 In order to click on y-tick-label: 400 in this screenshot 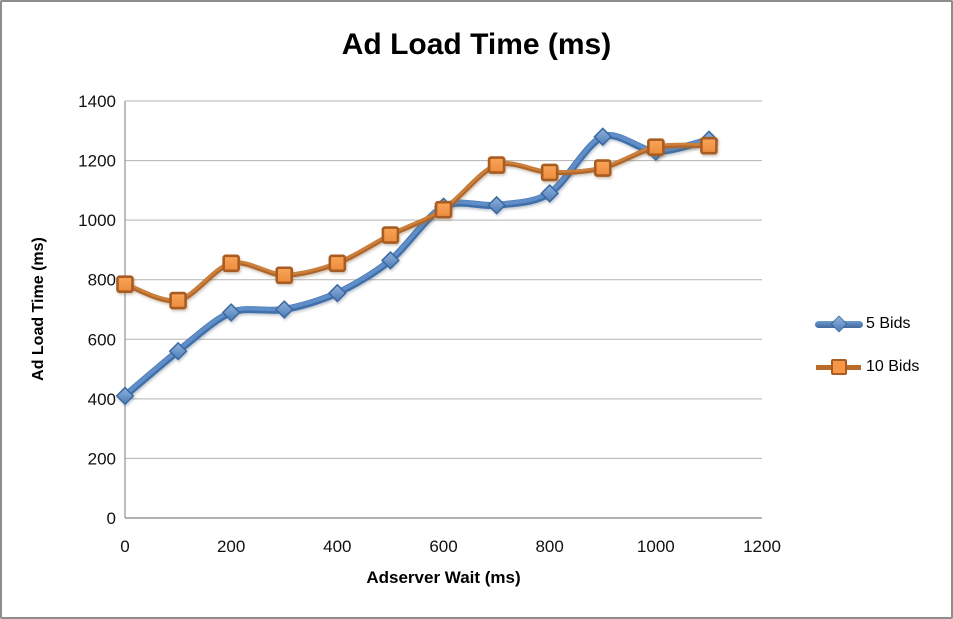, I will do `click(102, 399)`.